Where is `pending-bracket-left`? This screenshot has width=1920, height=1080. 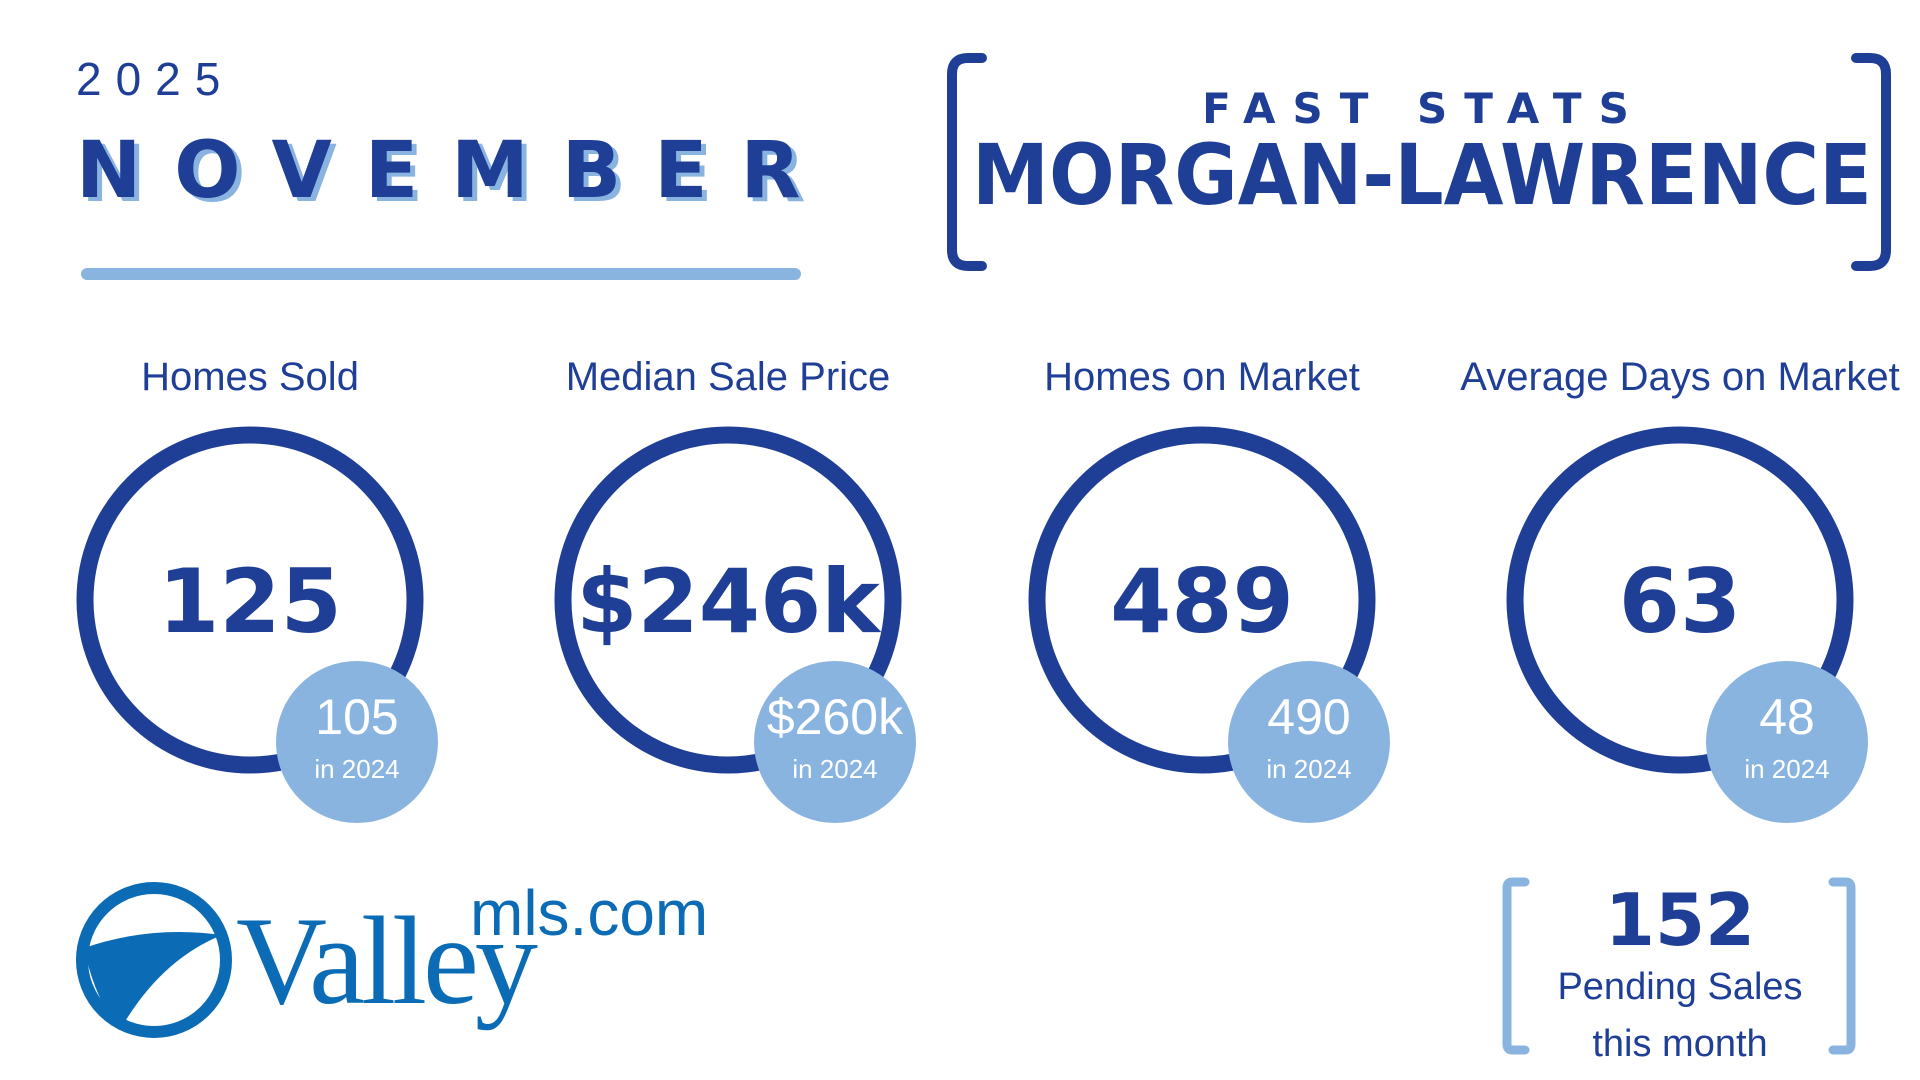 pending-bracket-left is located at coordinates (1516, 966).